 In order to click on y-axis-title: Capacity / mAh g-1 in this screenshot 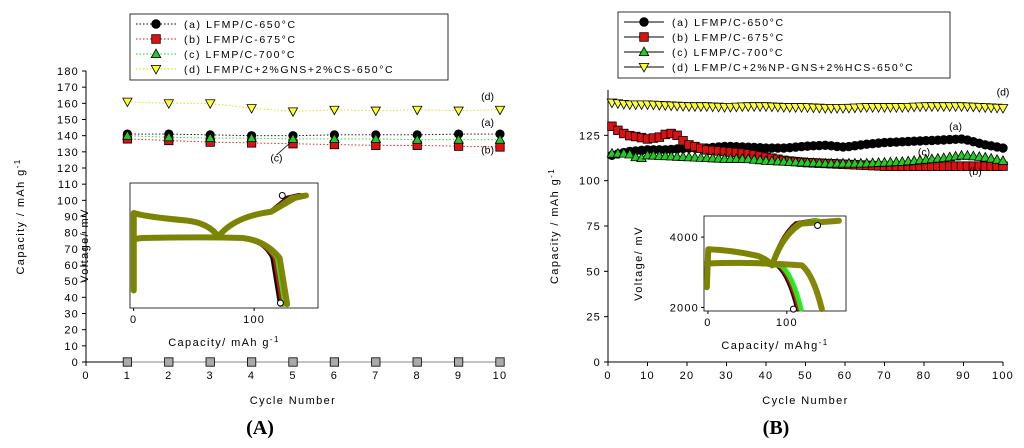, I will do `click(554, 226)`.